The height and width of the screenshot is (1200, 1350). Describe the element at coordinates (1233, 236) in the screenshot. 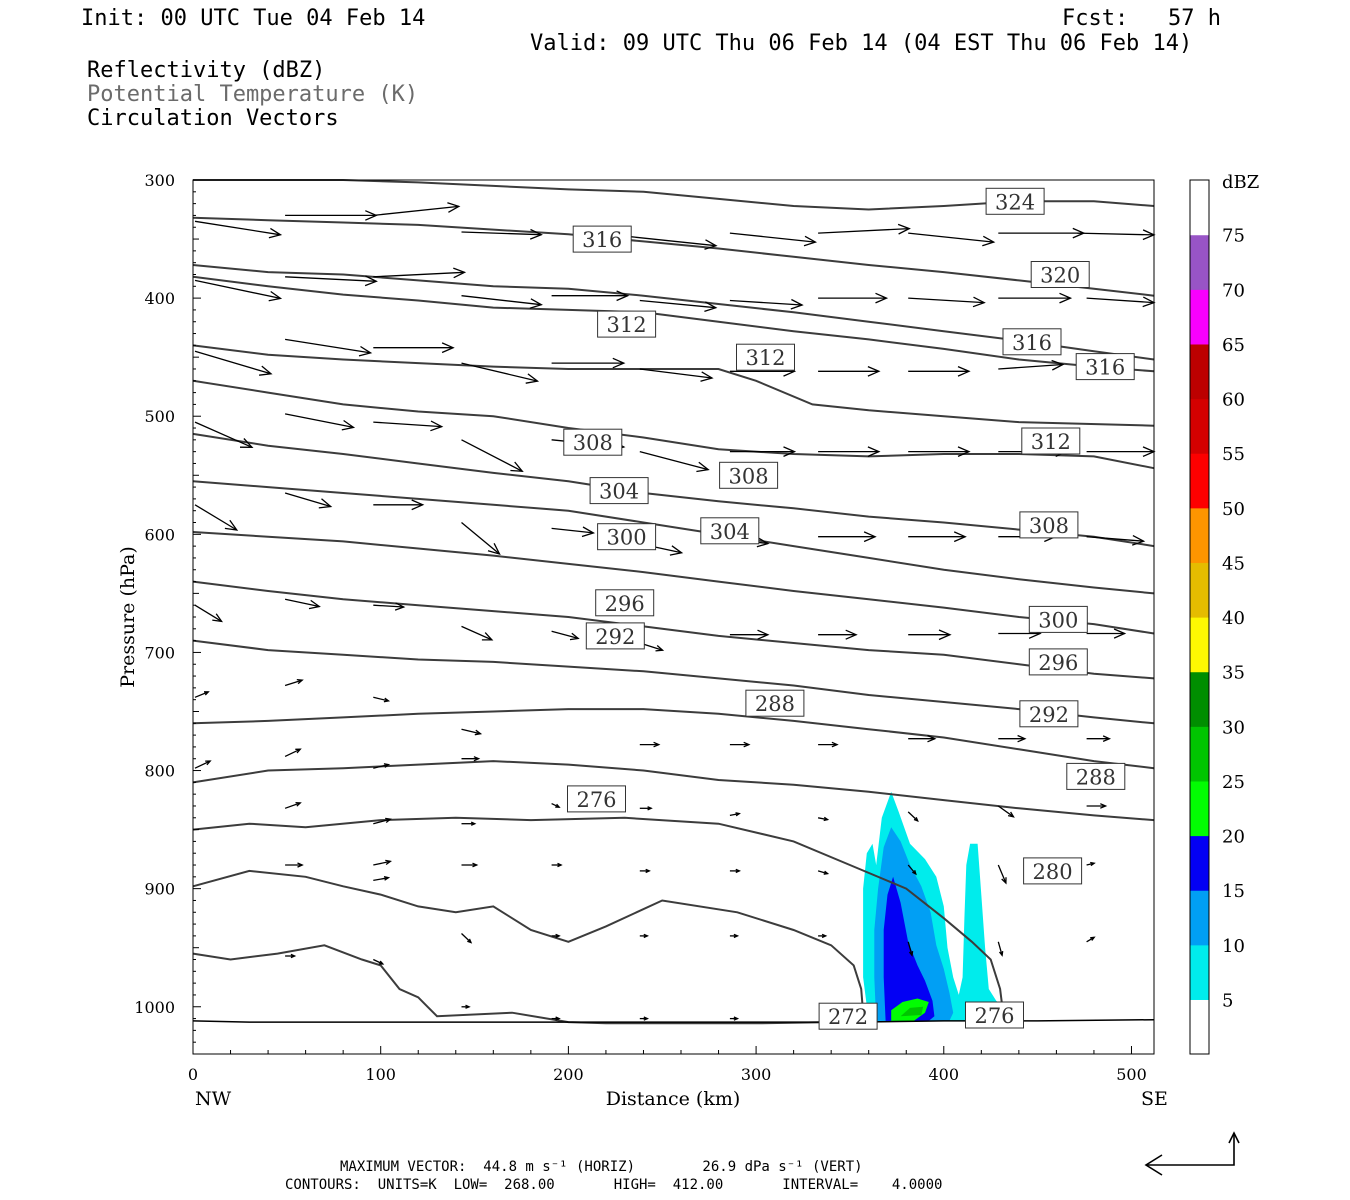

I see `colorbar-tick-label: 75` at that location.